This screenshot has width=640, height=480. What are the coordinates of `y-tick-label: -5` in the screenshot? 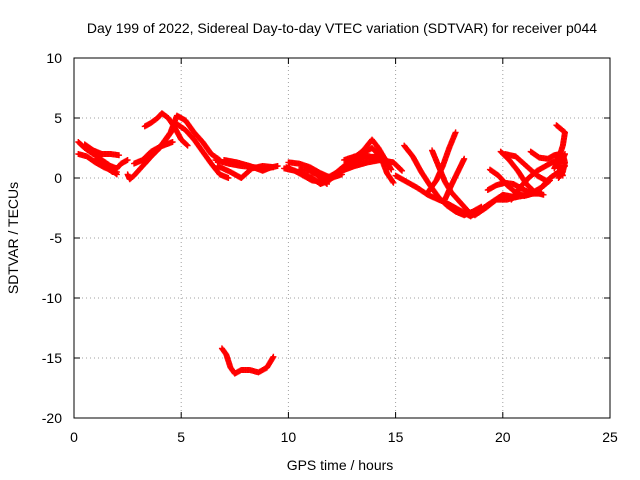 It's located at (56, 238).